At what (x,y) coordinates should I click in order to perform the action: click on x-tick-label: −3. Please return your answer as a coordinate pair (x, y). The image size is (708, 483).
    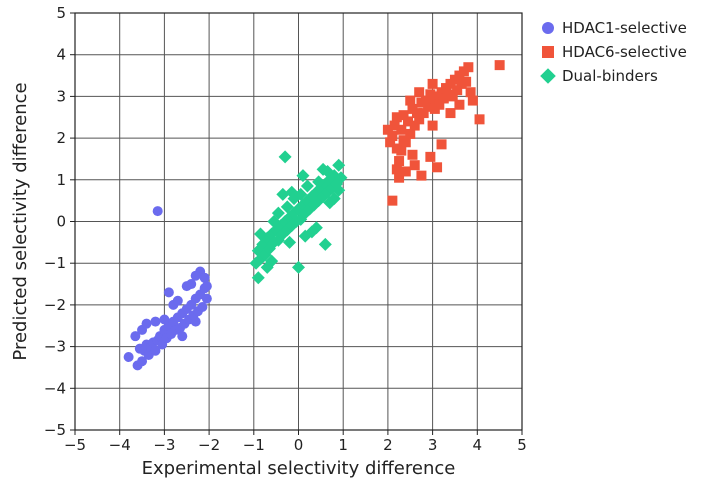
    Looking at the image, I should click on (164, 445).